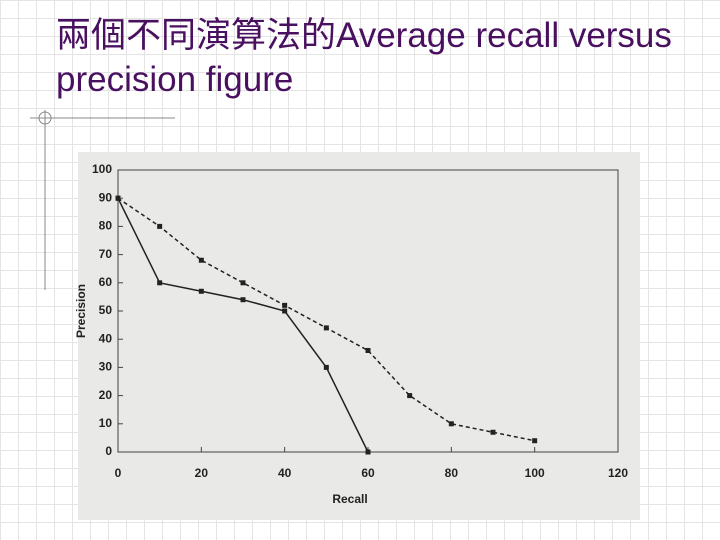  Describe the element at coordinates (618, 473) in the screenshot. I see `x-tick-label: 120` at that location.